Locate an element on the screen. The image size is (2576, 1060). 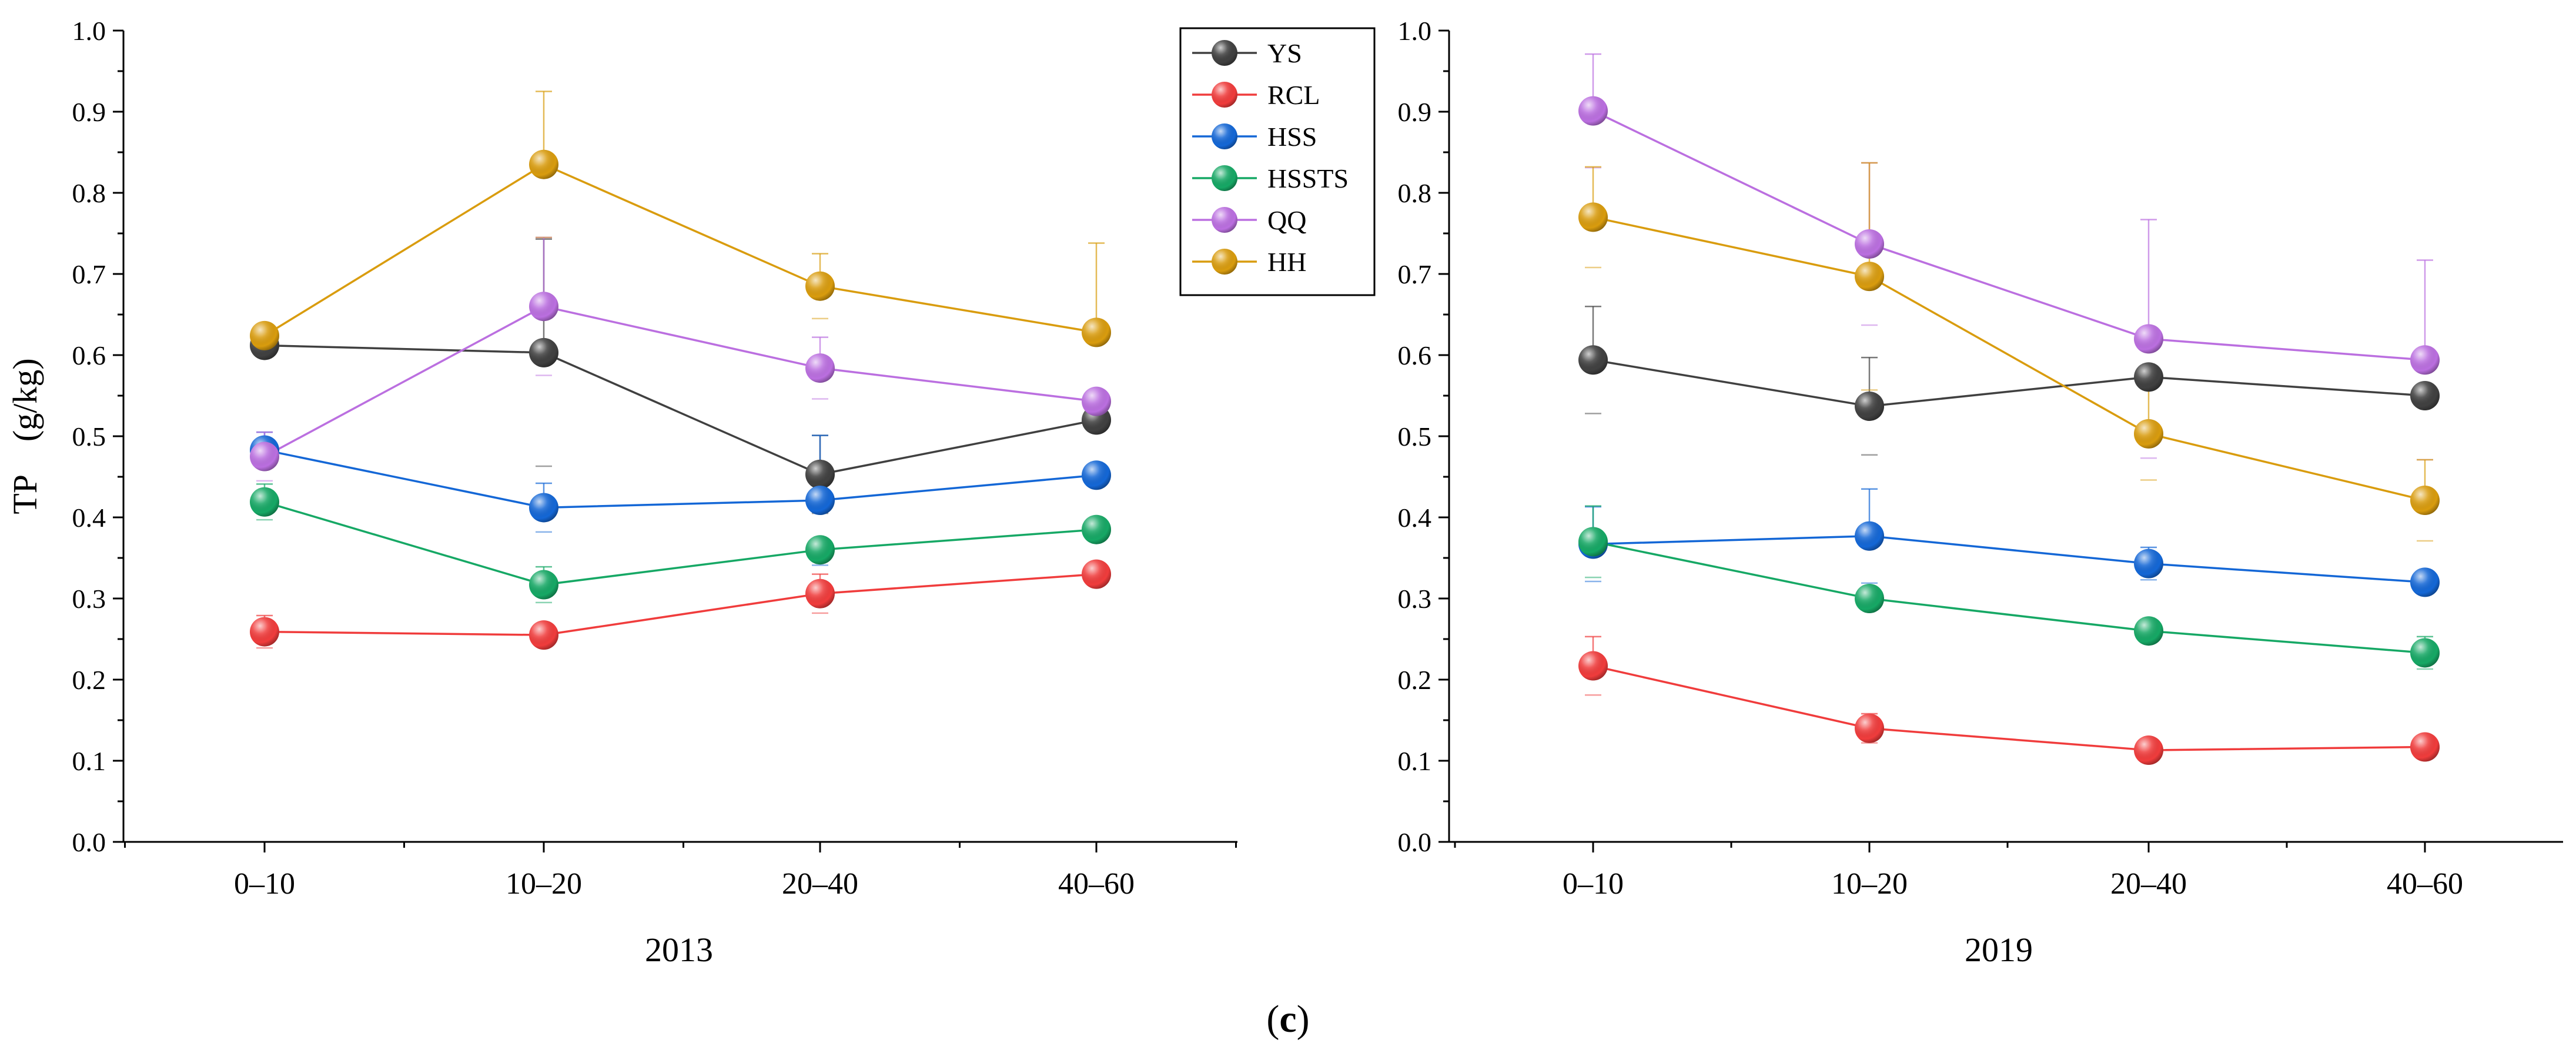
legend-label: RCL is located at coordinates (1293, 95).